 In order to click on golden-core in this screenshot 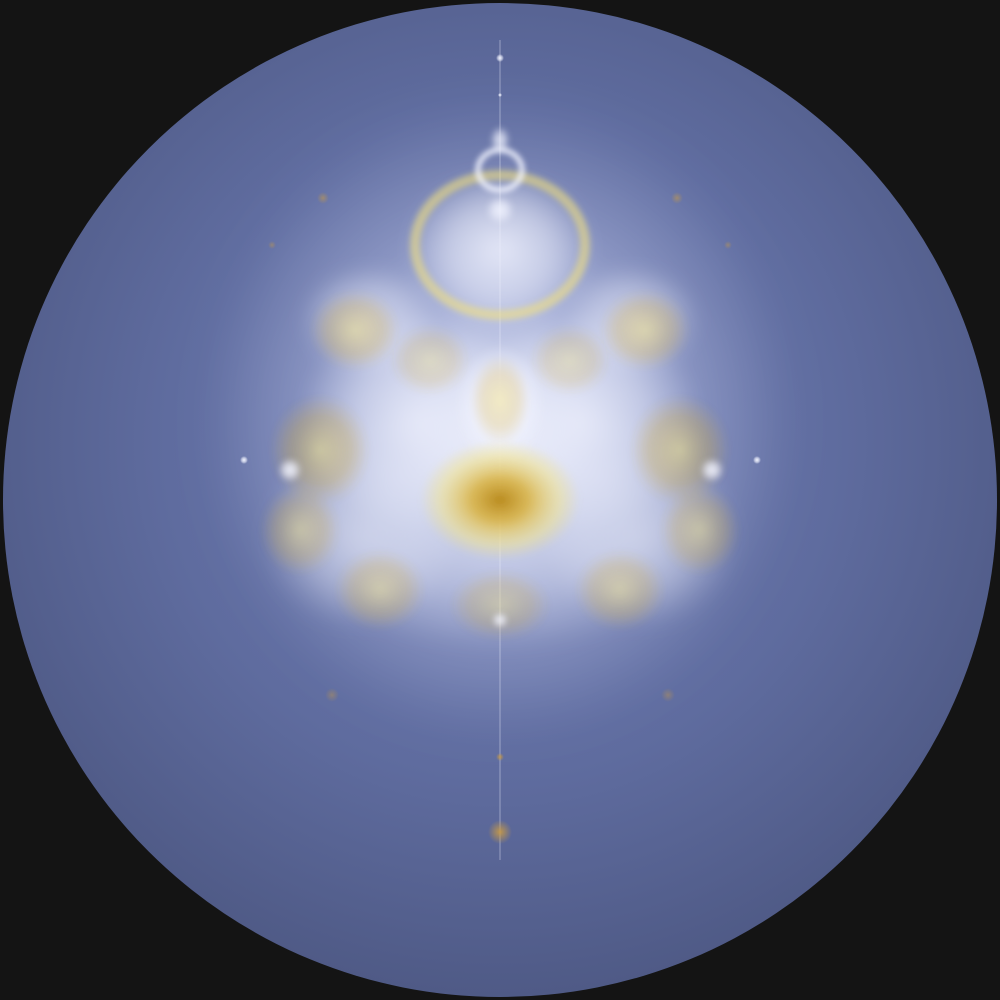, I will do `click(500, 500)`.